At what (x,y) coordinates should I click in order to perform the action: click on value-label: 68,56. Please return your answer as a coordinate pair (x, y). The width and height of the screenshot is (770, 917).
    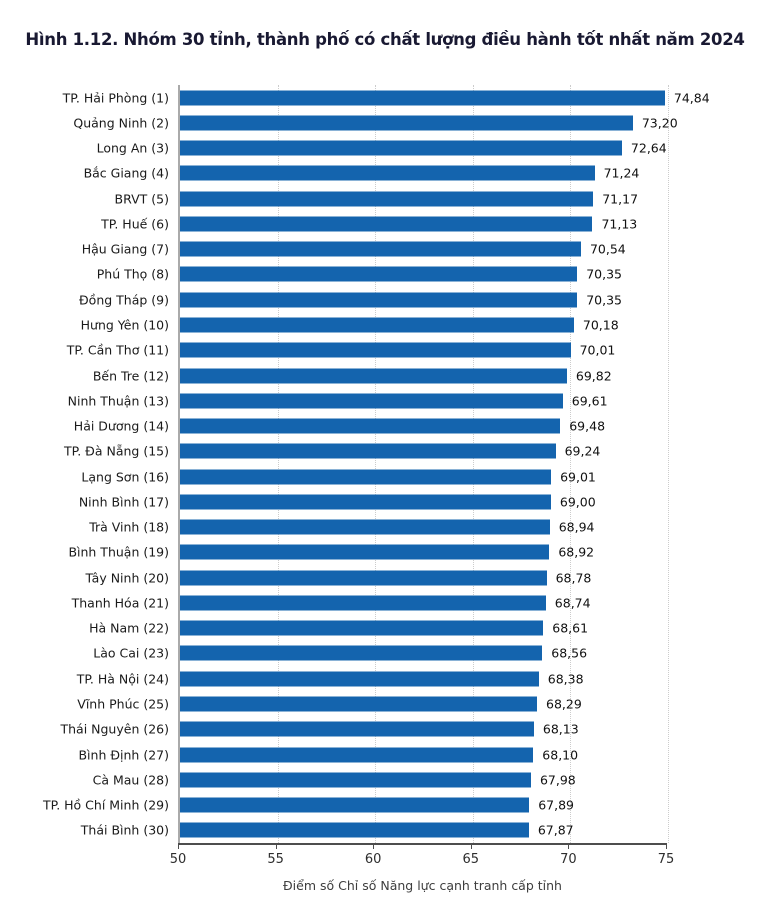
    Looking at the image, I should click on (569, 653).